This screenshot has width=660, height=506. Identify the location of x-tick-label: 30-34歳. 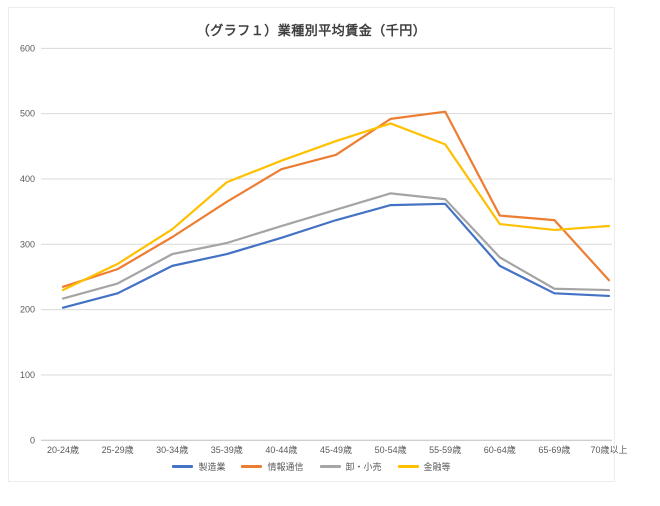
(172, 449).